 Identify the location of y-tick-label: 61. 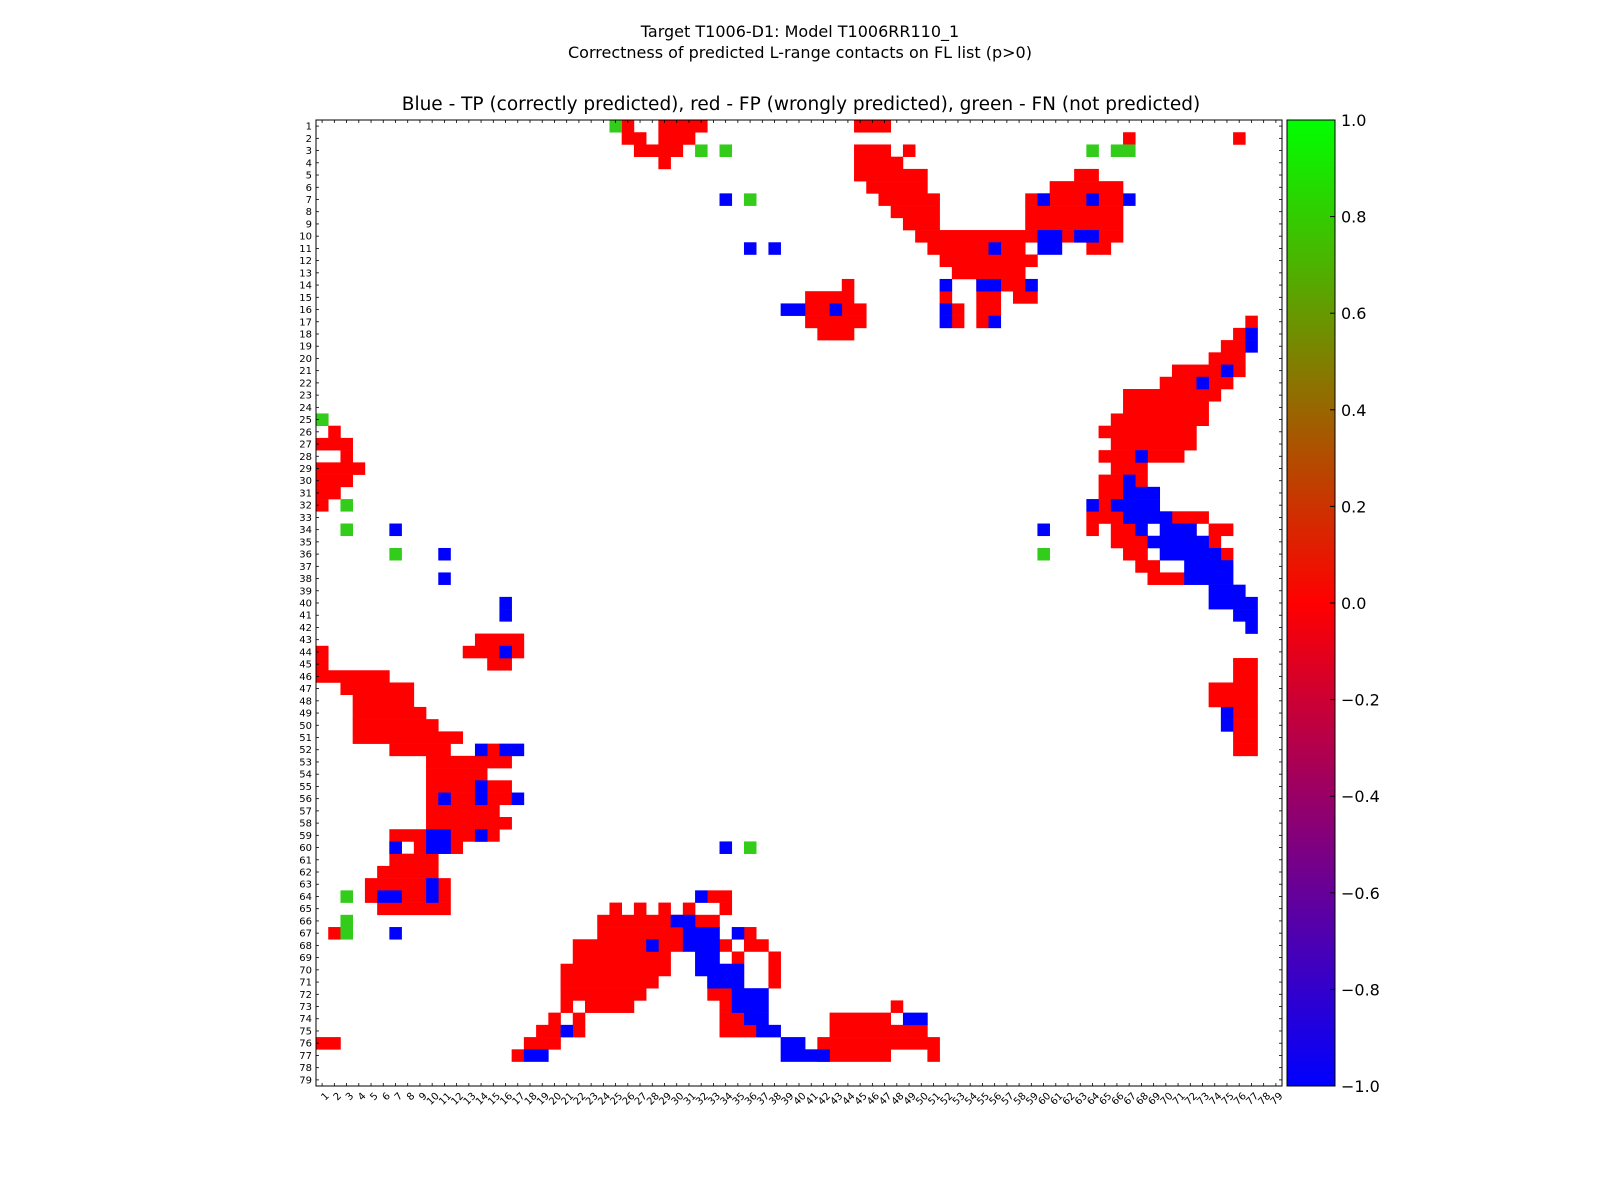
(305, 860).